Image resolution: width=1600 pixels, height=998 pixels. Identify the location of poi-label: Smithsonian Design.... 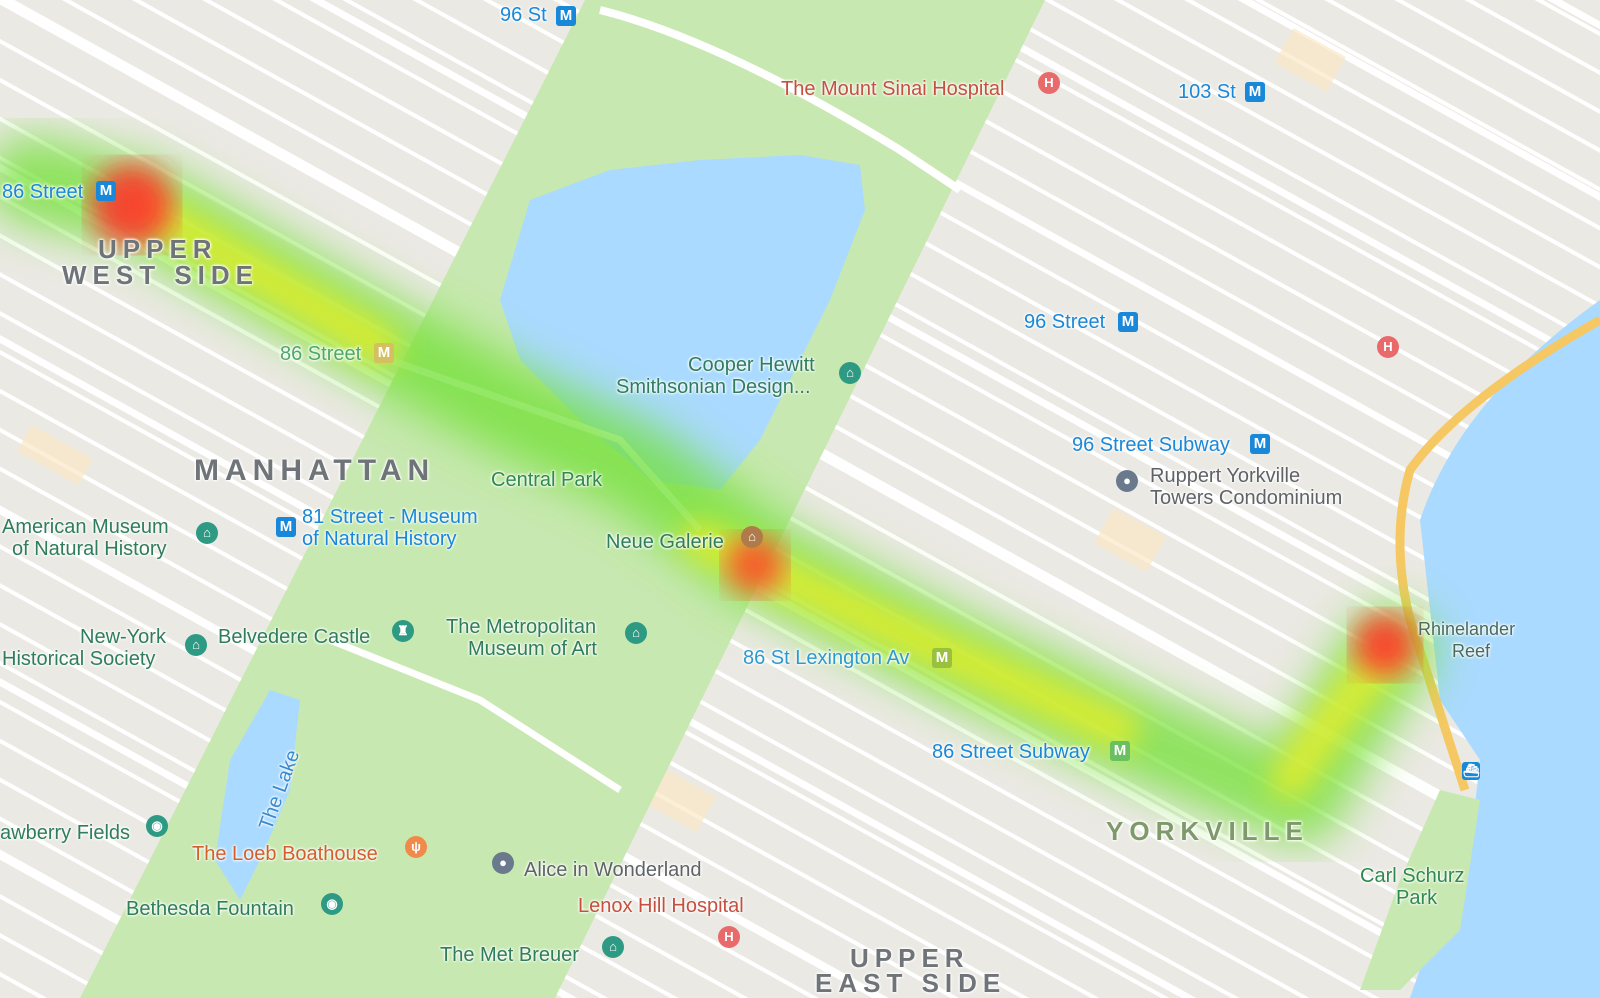
(713, 387).